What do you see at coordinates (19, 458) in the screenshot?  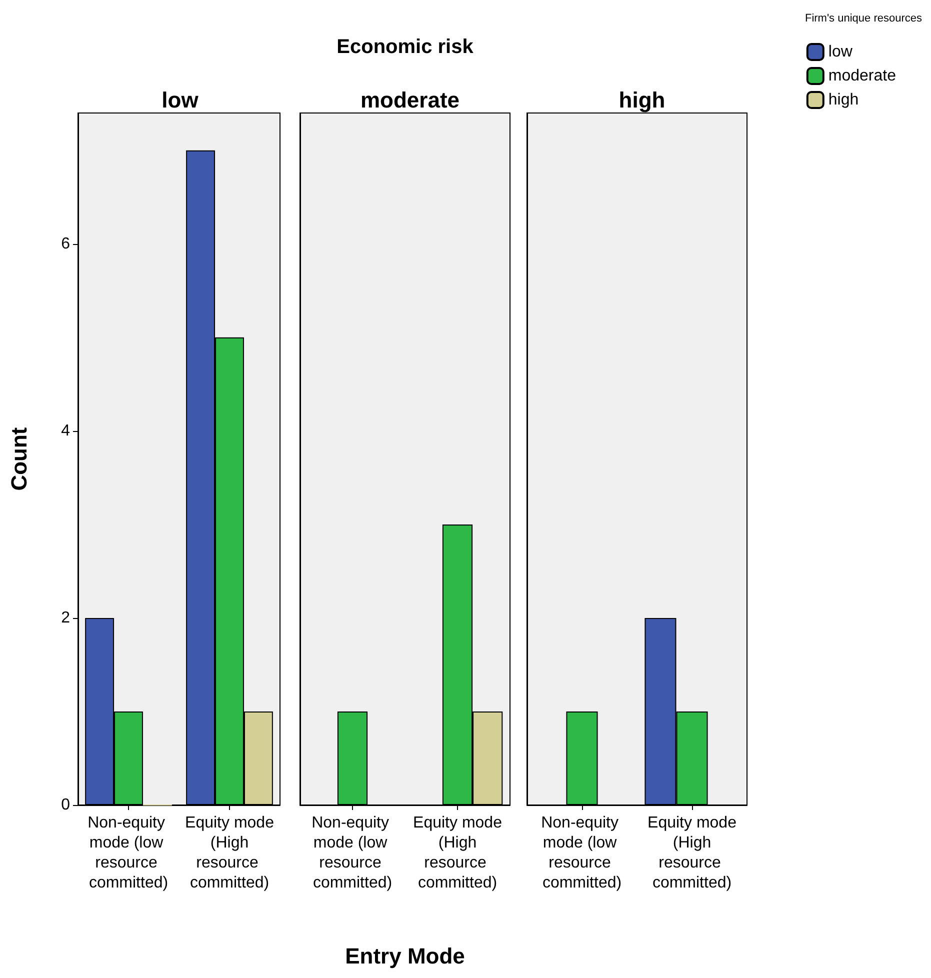 I see `y-axis-title: Count` at bounding box center [19, 458].